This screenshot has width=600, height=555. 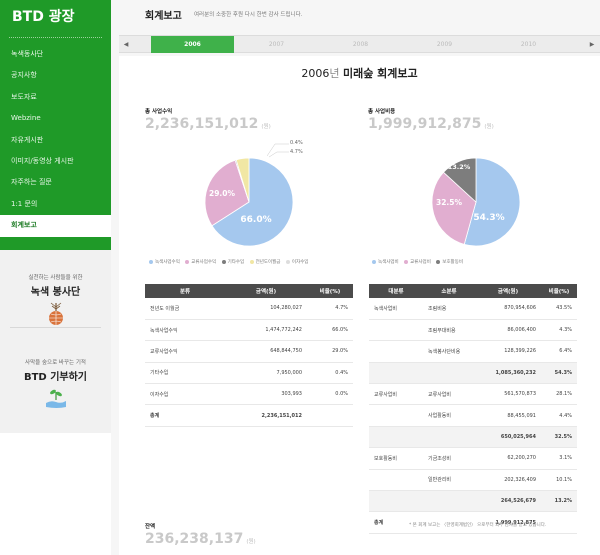 I want to click on hand-sprout-icon, so click(x=55, y=398).